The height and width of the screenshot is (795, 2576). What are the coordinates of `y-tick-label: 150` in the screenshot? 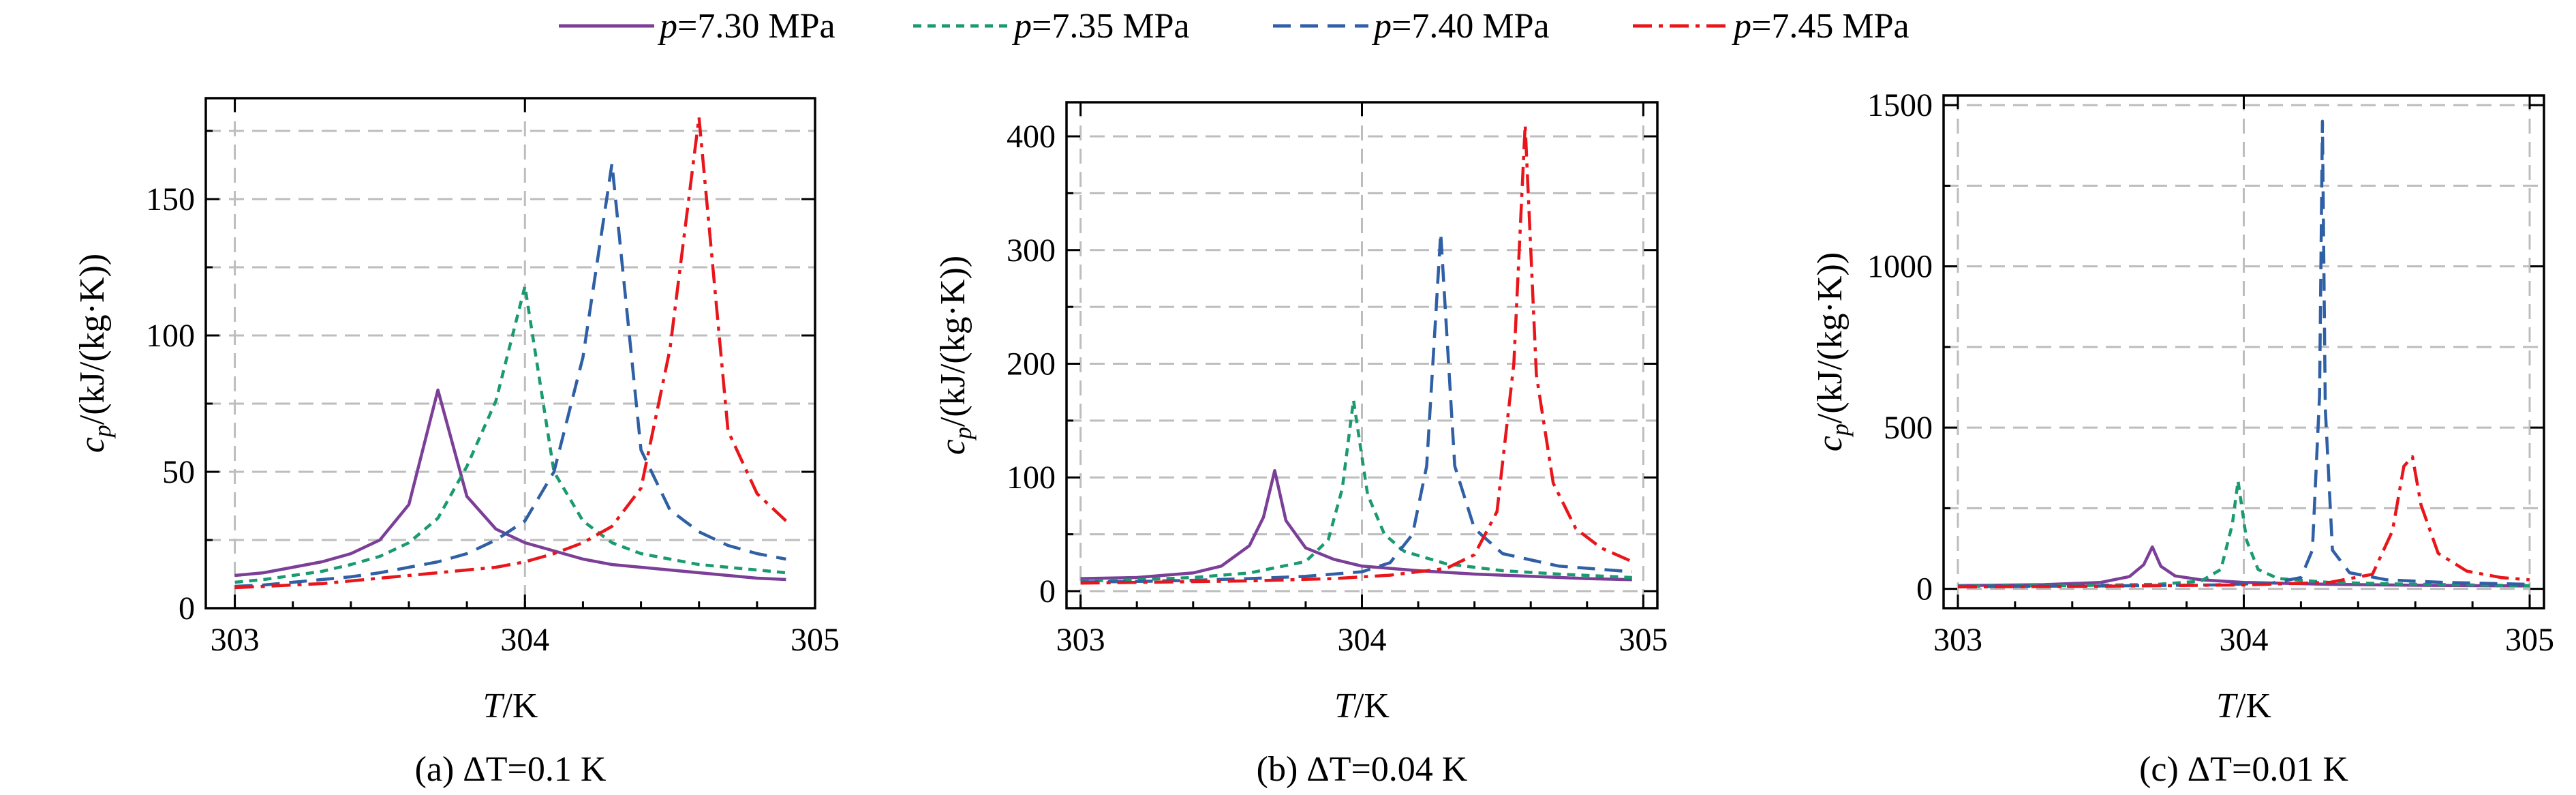 It's located at (170, 199).